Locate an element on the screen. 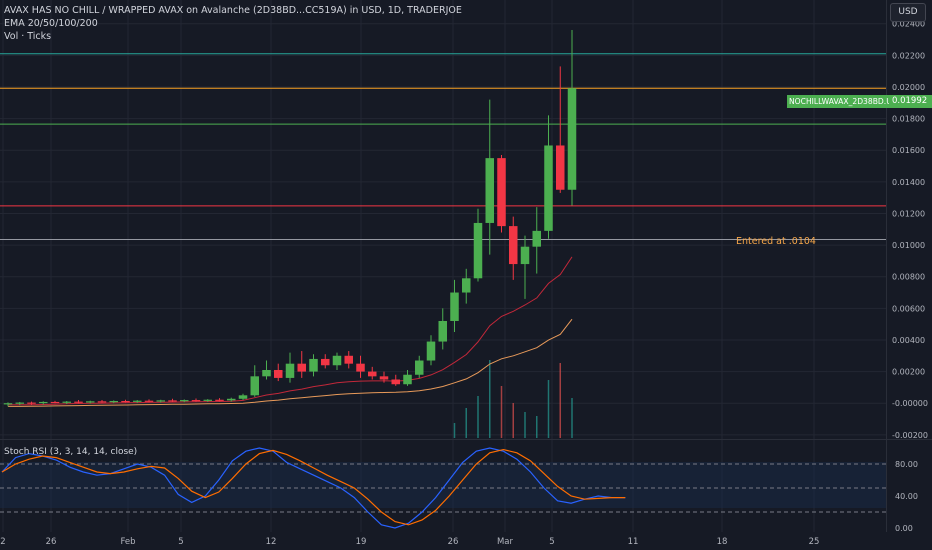  stoch-axis: 80.00 40.00 0.00 is located at coordinates (906, 496).